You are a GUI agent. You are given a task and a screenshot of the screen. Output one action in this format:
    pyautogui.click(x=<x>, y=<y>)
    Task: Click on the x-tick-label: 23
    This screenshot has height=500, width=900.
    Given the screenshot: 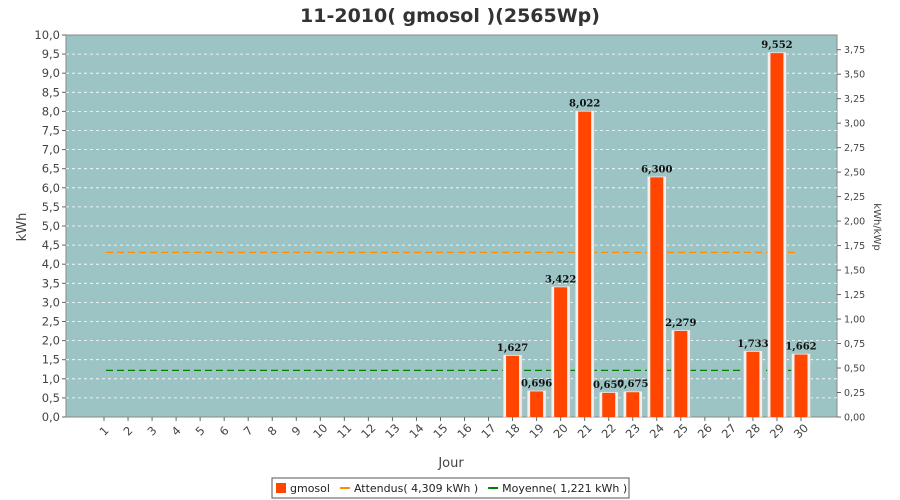 What is the action you would take?
    pyautogui.click(x=633, y=431)
    